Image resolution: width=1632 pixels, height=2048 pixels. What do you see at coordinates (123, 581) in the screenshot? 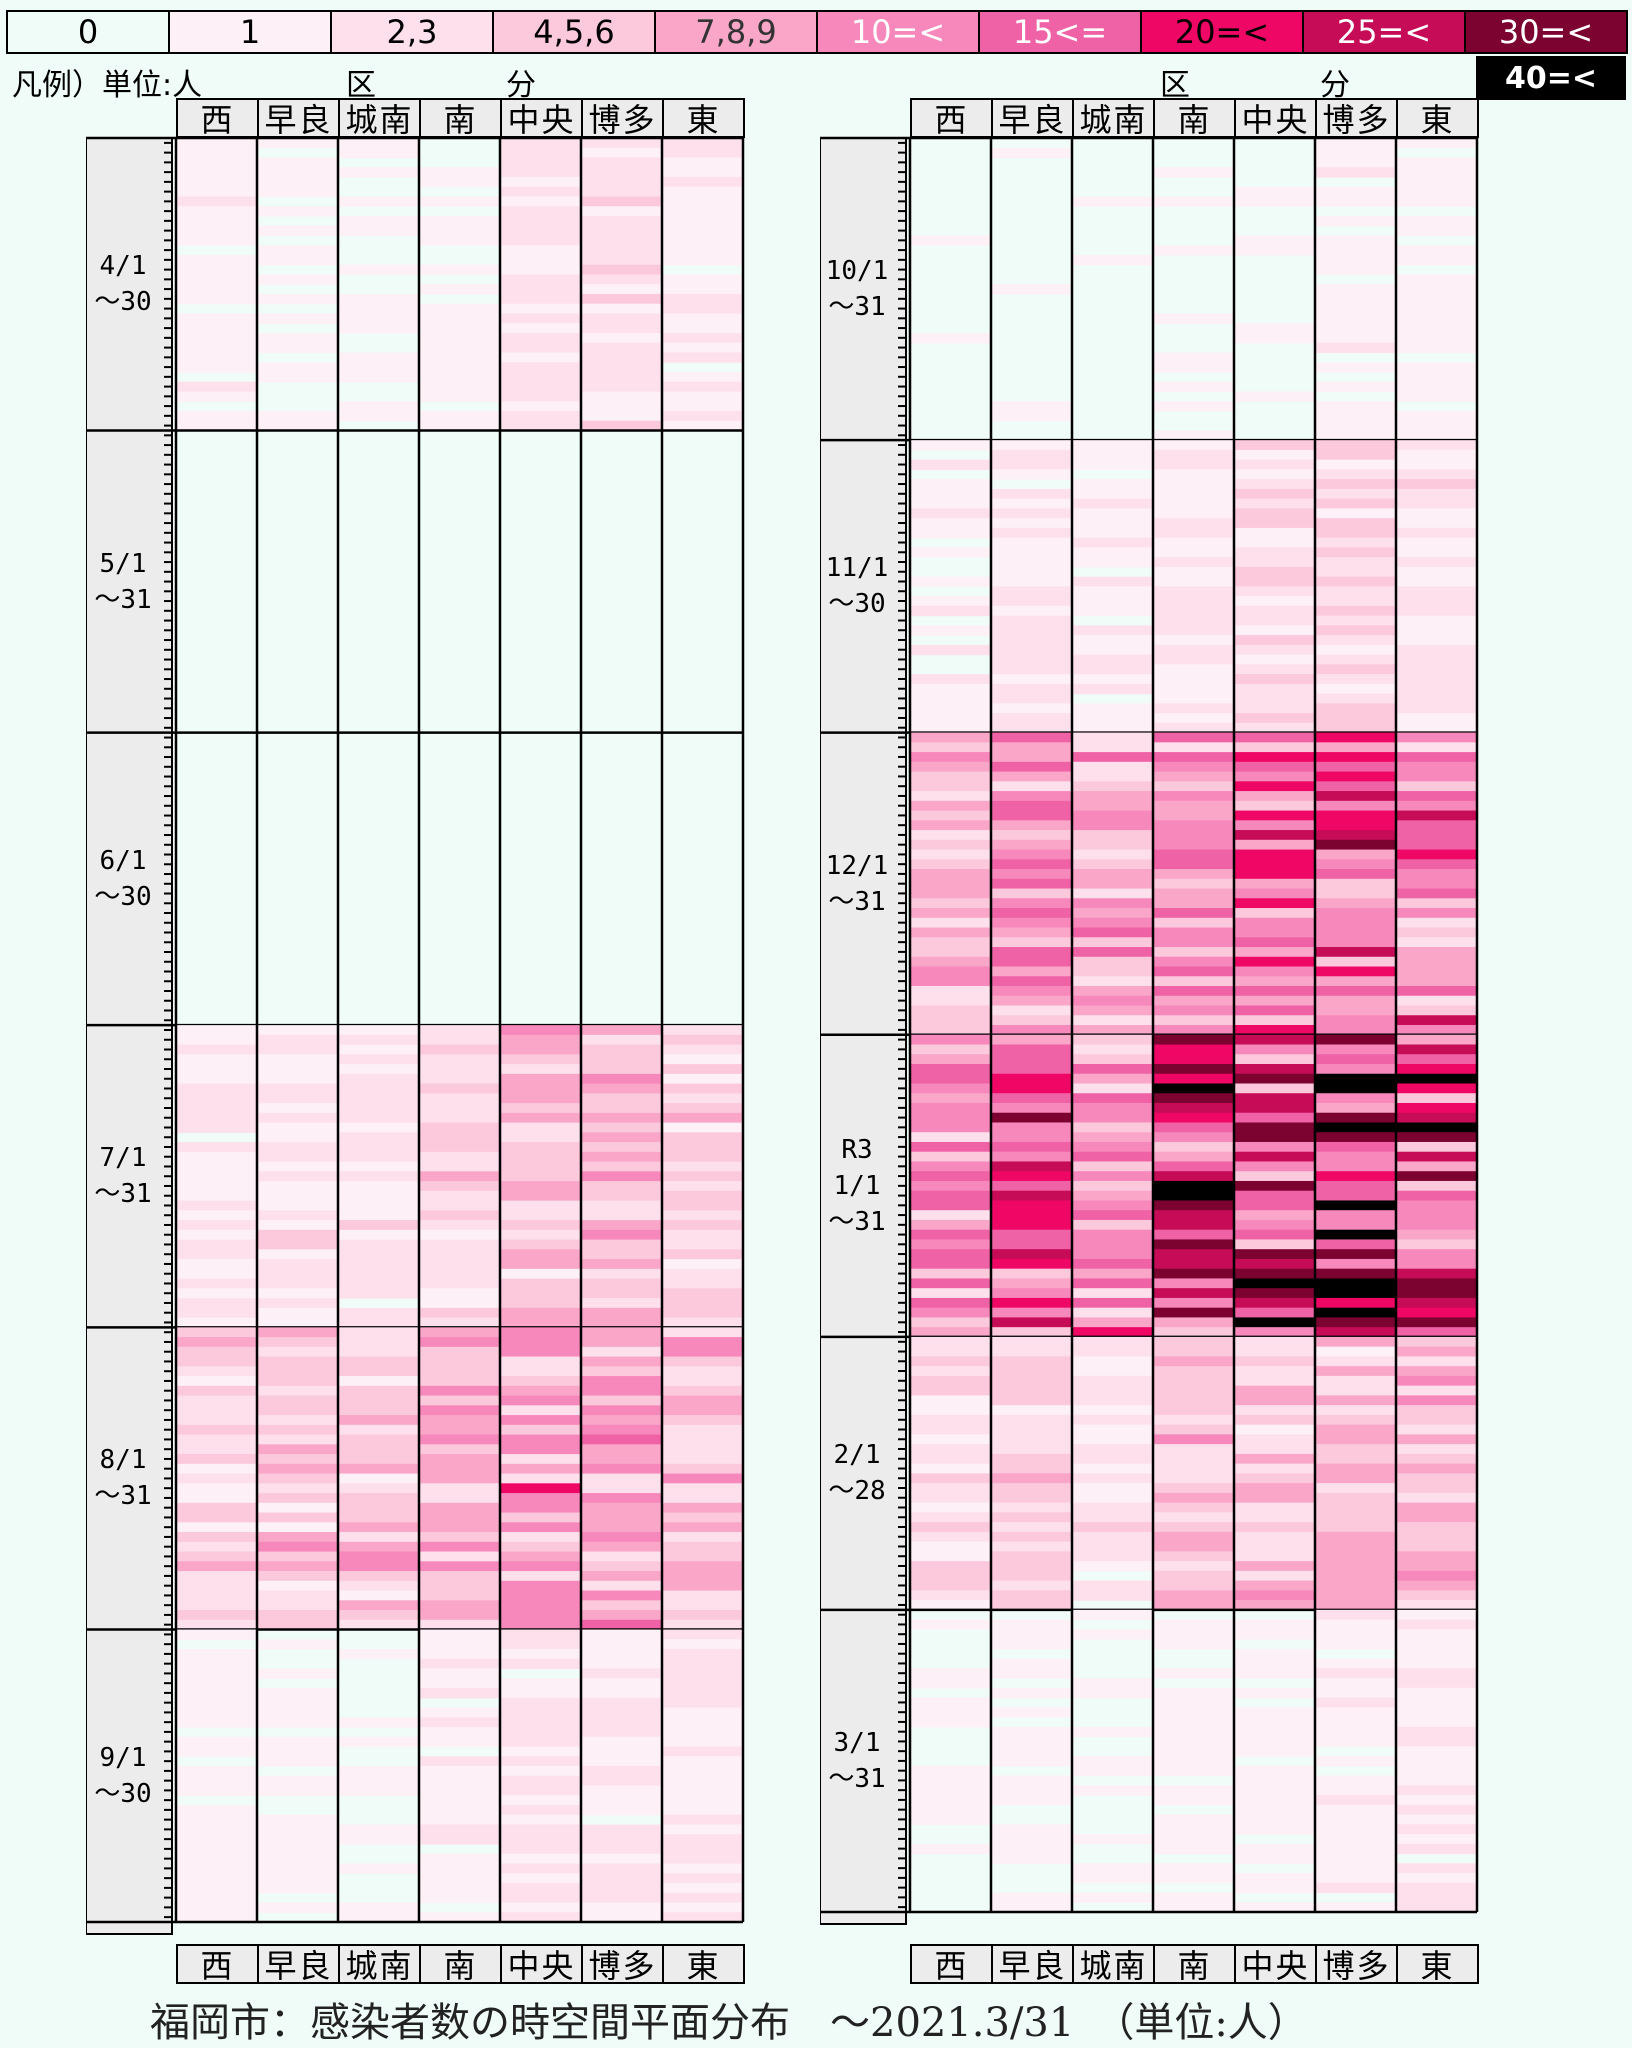
I see `month-label: 5/1 ～31` at bounding box center [123, 581].